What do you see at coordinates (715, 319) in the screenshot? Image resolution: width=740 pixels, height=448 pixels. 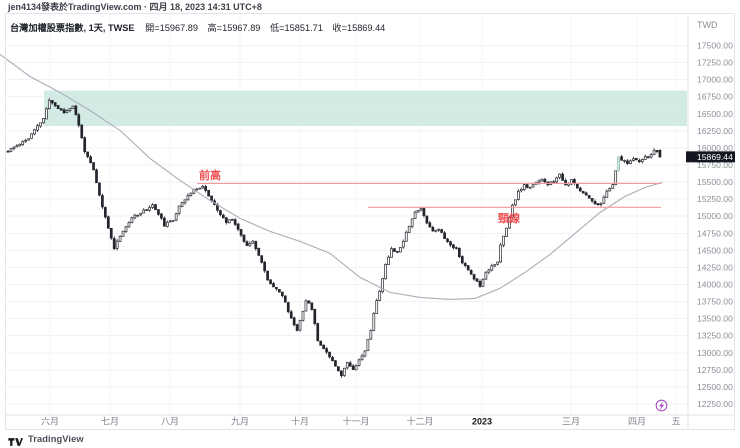 I see `price-tick-label: 13500.00` at bounding box center [715, 319].